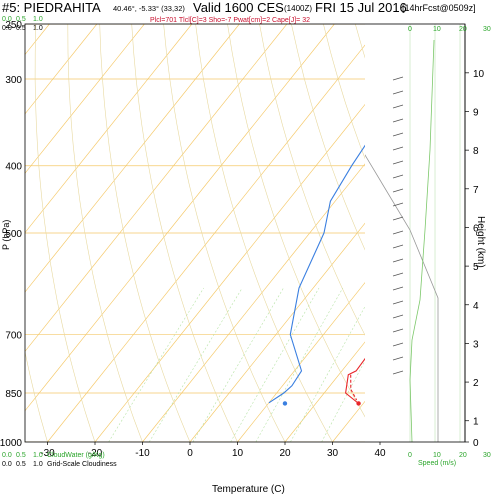 The image size is (500, 496). Describe the element at coordinates (476, 306) in the screenshot. I see `height-tick-label: 4` at that location.